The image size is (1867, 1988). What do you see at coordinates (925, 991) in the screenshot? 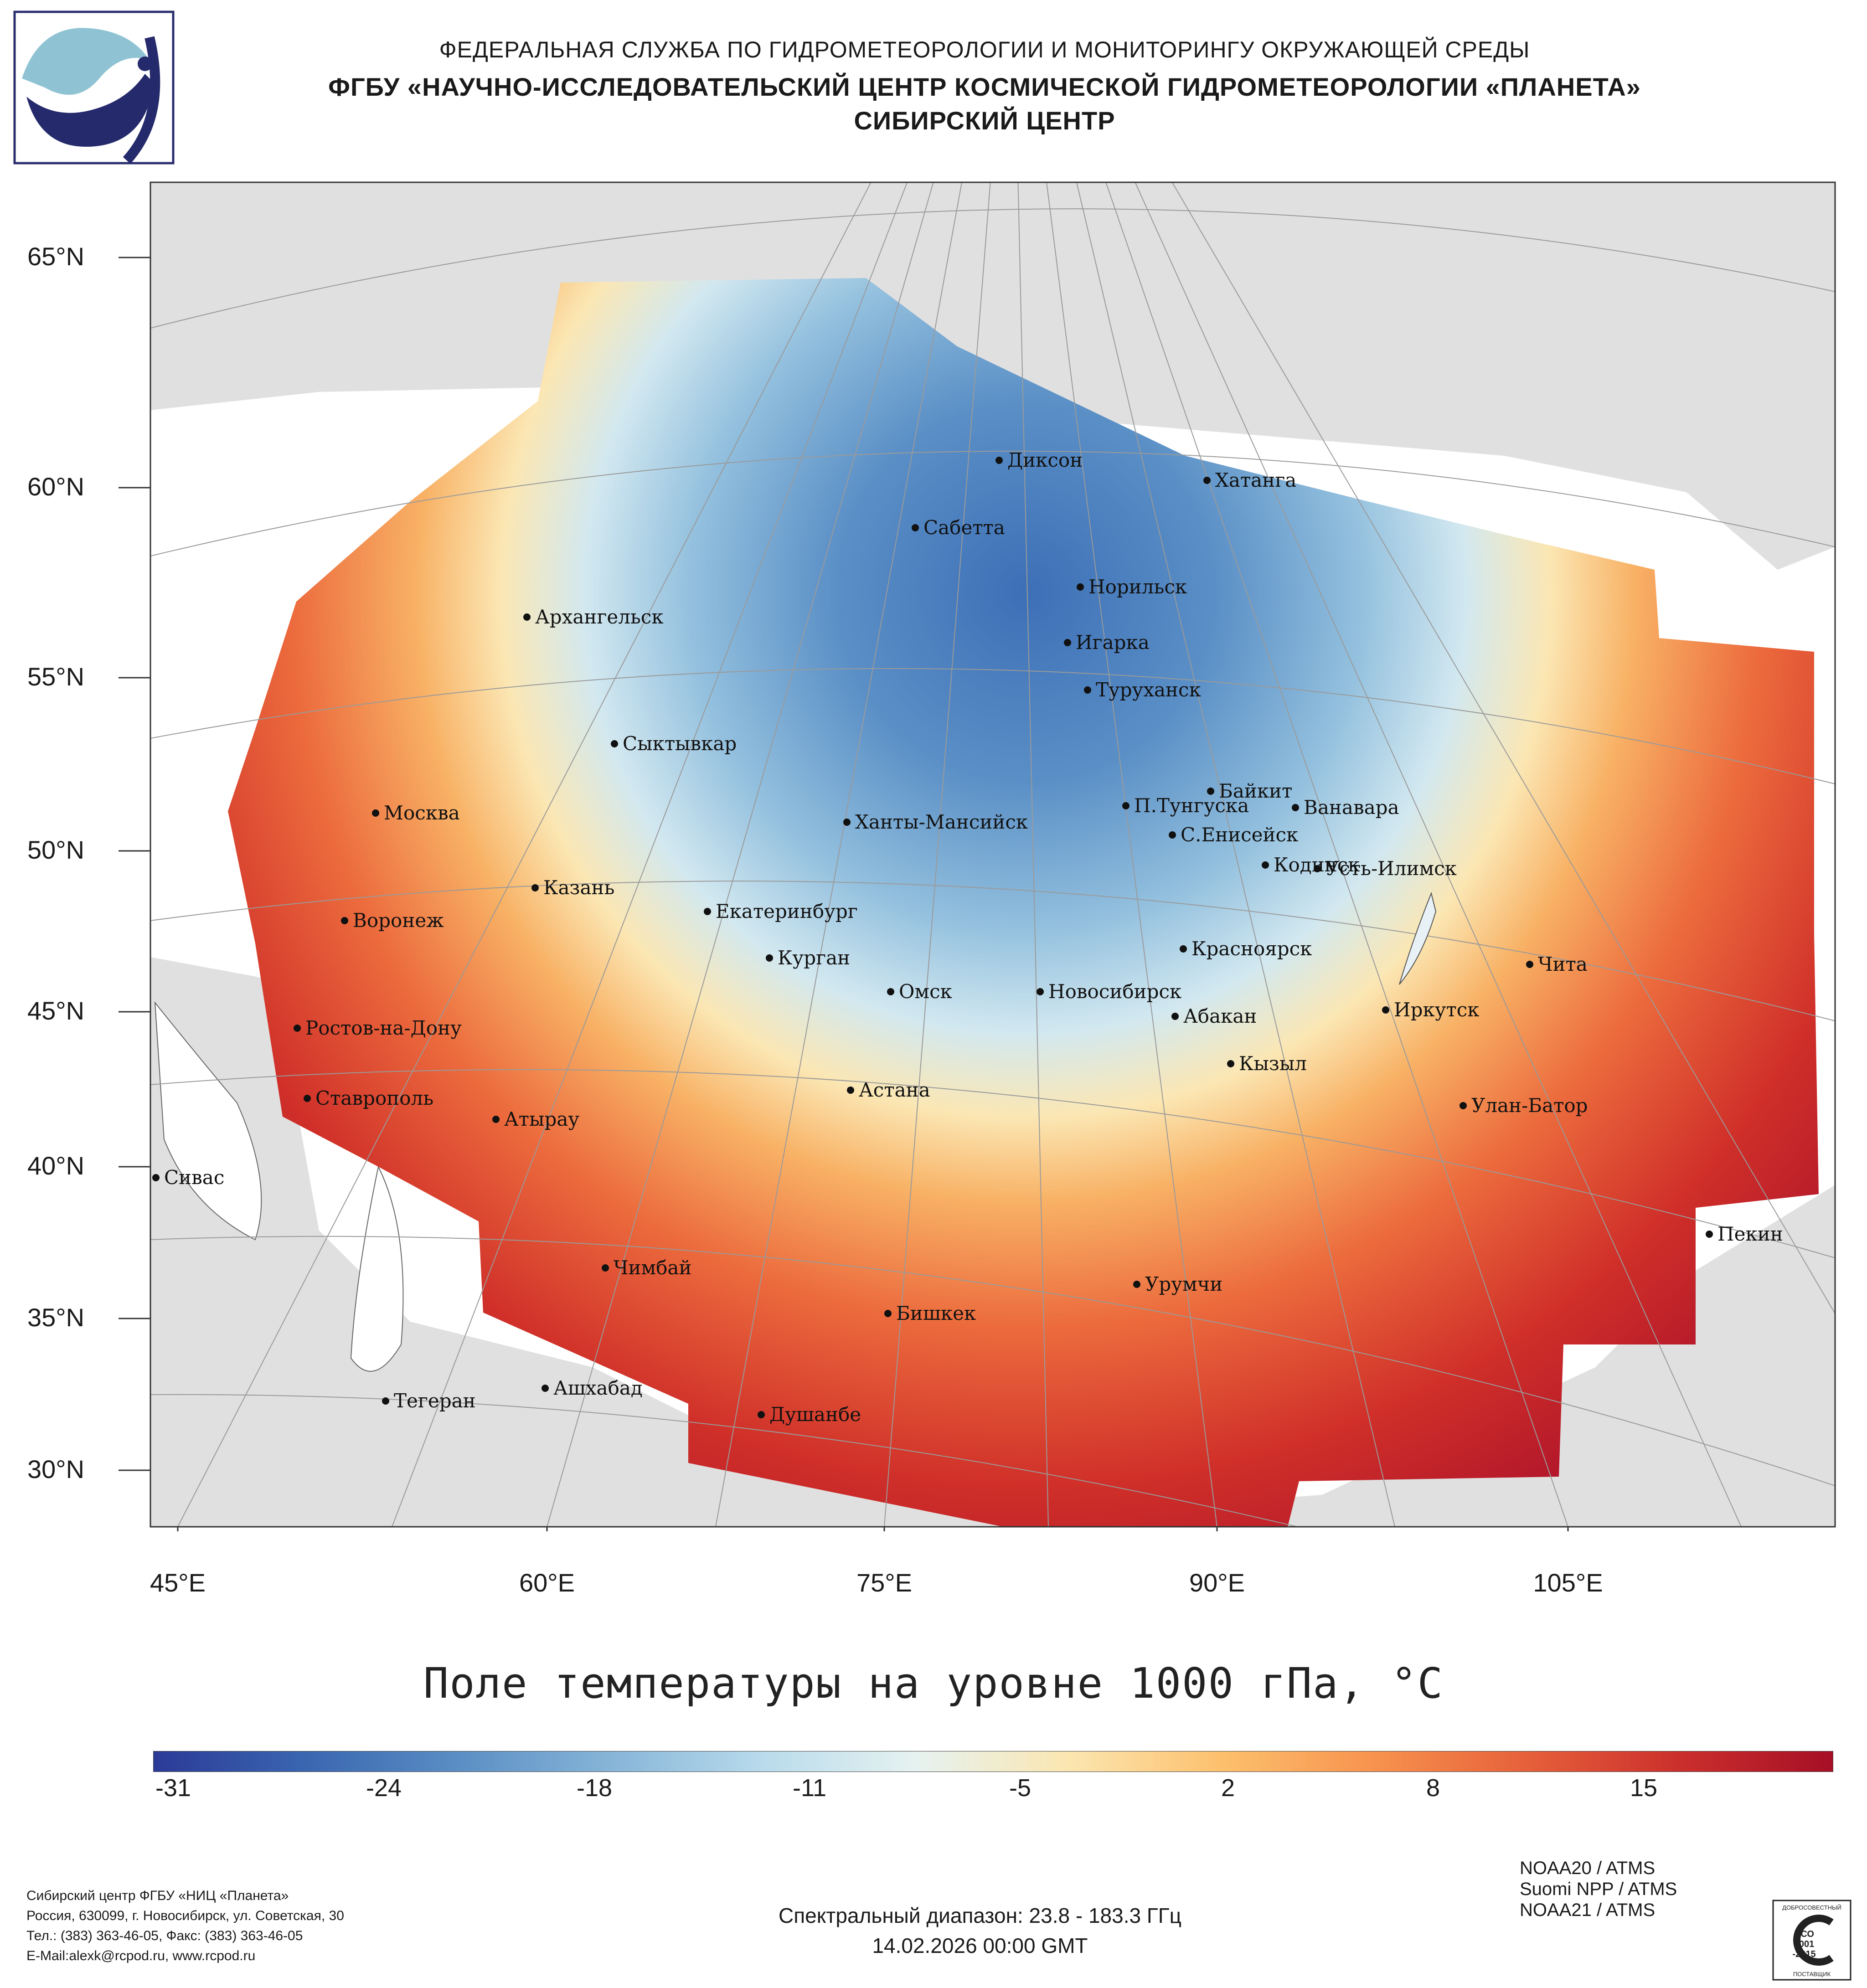
I see `svg-text: Омск` at bounding box center [925, 991].